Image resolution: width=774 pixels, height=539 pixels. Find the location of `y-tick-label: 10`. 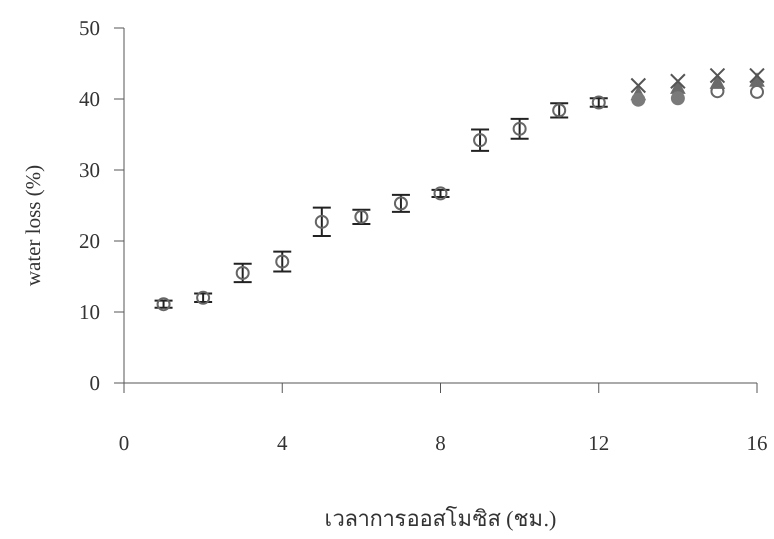

y-tick-label: 10 is located at coordinates (89, 312).